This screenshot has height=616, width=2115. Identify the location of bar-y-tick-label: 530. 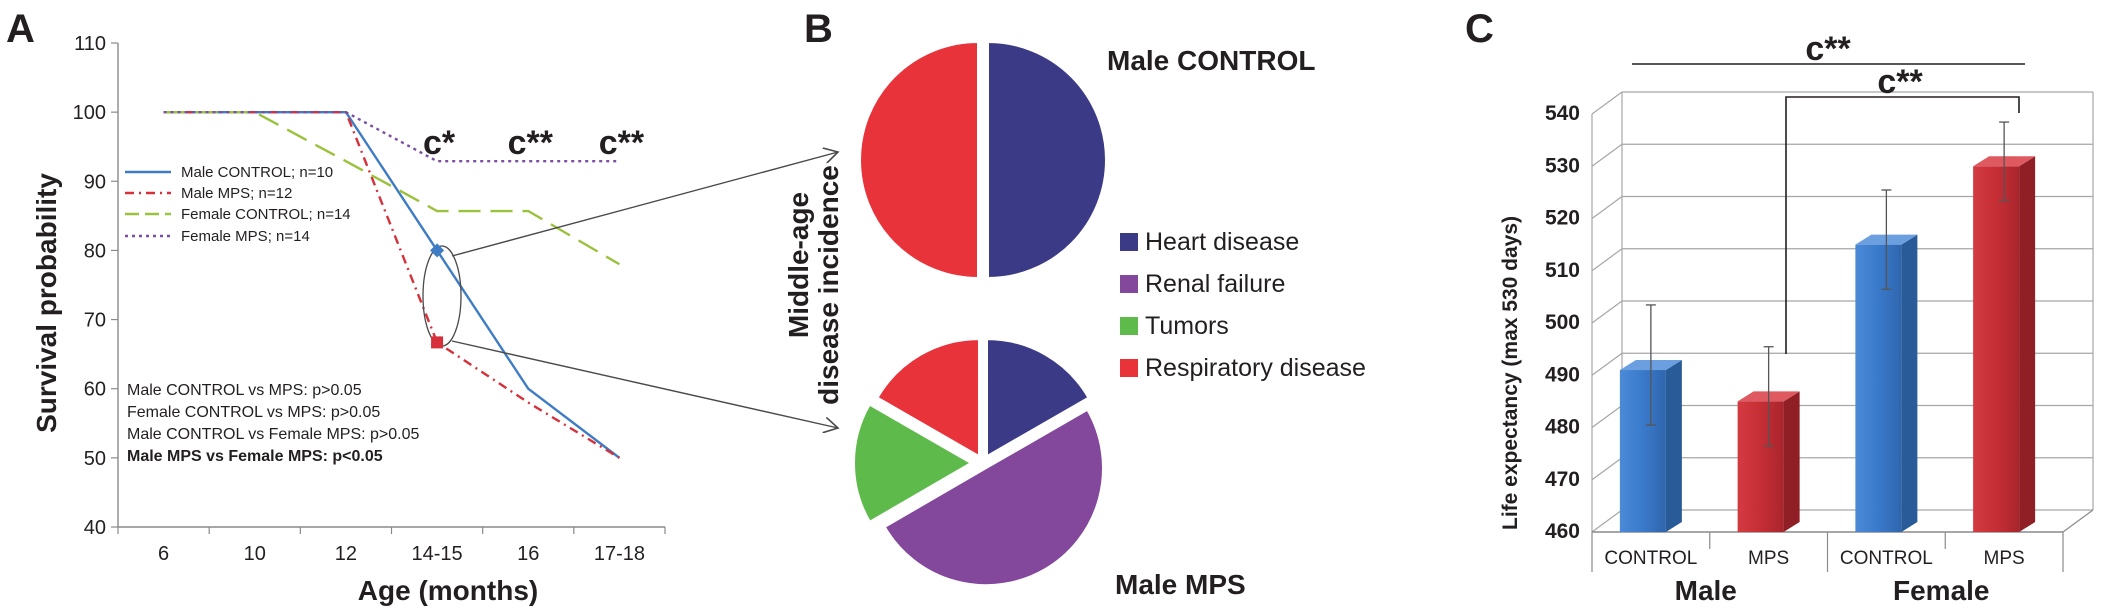
(1562, 165).